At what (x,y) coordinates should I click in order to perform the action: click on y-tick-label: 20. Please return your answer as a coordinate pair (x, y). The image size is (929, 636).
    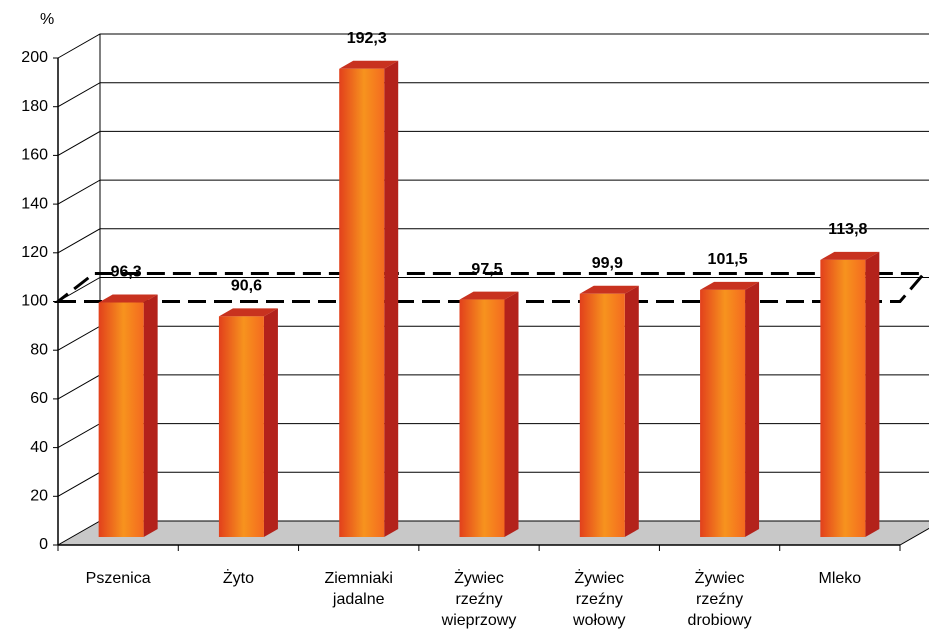
    Looking at the image, I should click on (39, 496).